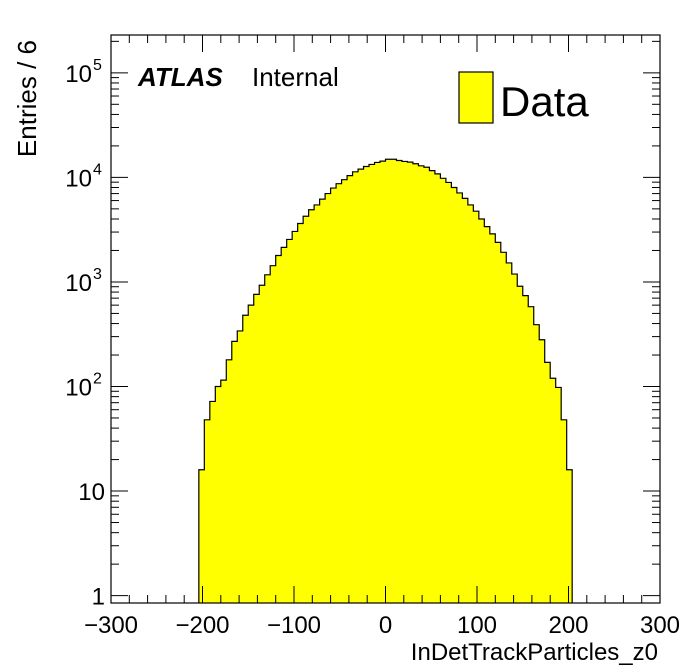 The height and width of the screenshot is (672, 696). What do you see at coordinates (568, 625) in the screenshot?
I see `x-tick-label: 200` at bounding box center [568, 625].